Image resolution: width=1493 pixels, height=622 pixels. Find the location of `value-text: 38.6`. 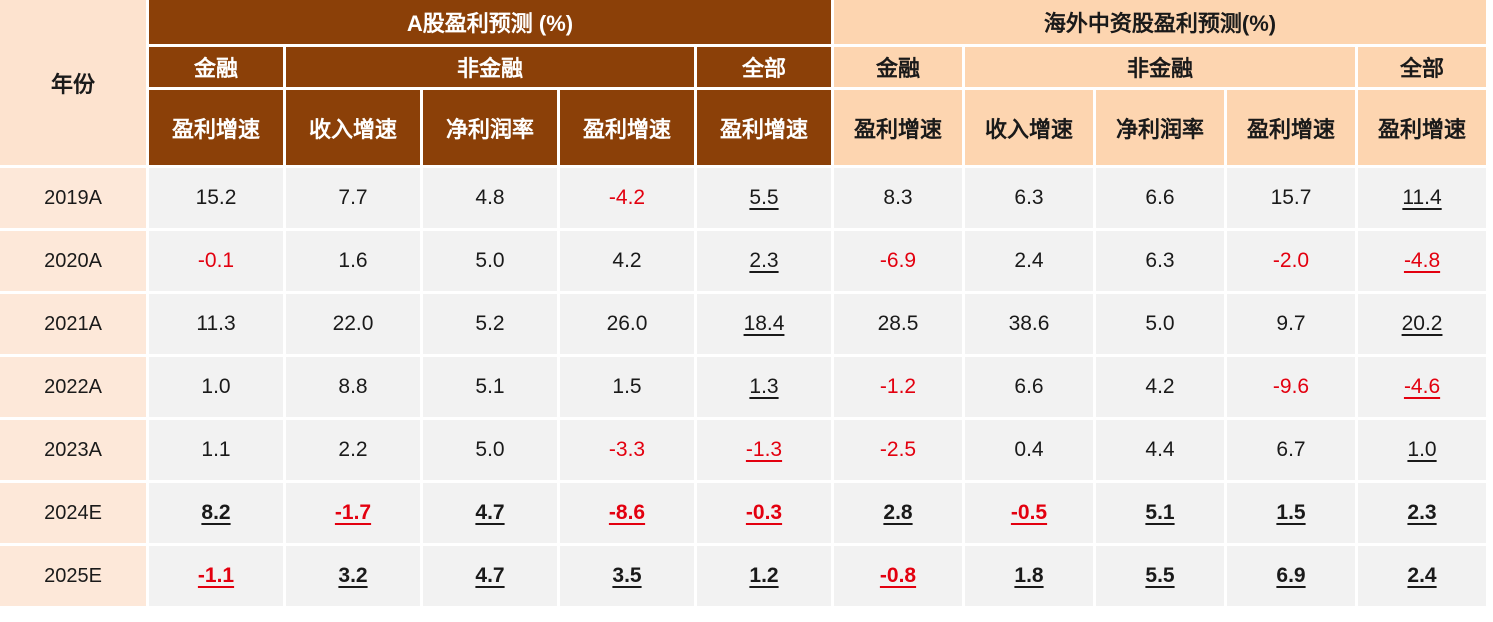

value-text: 38.6 is located at coordinates (1029, 323).